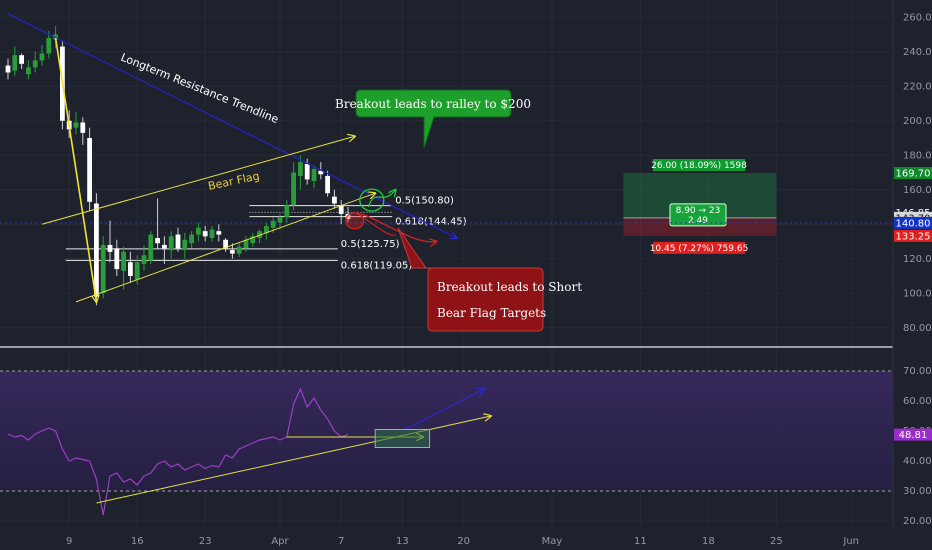  Describe the element at coordinates (205, 541) in the screenshot. I see `time-tick-label: 23` at that location.